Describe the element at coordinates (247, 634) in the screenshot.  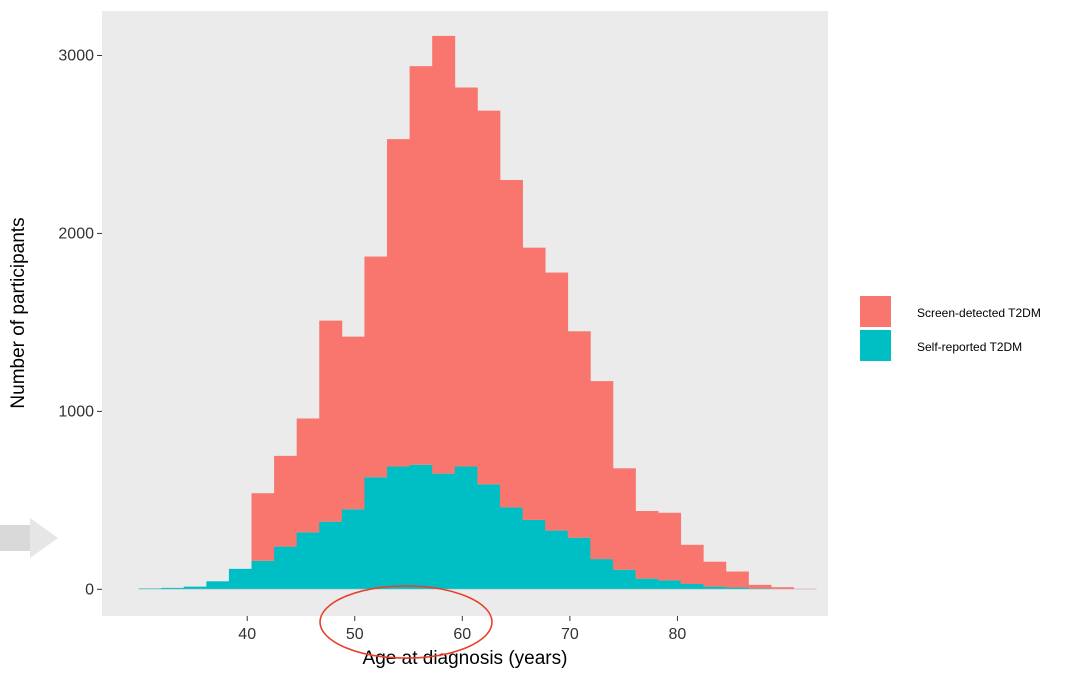
I see `x-tick-label: 40` at that location.